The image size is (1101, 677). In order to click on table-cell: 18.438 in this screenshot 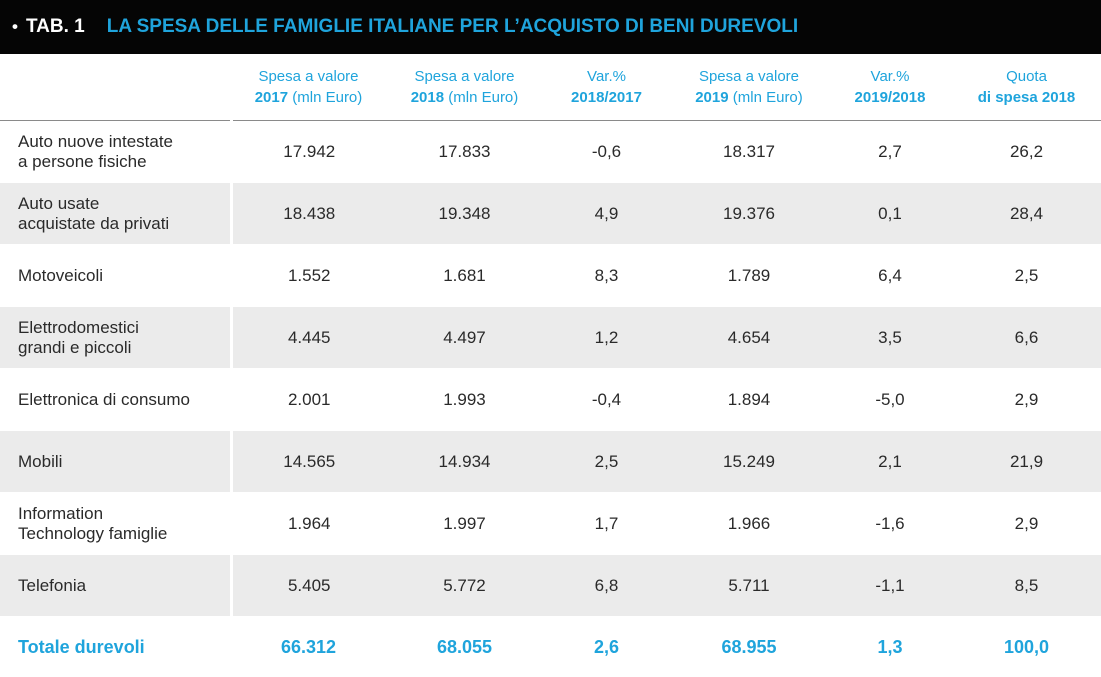, I will do `click(308, 214)`.